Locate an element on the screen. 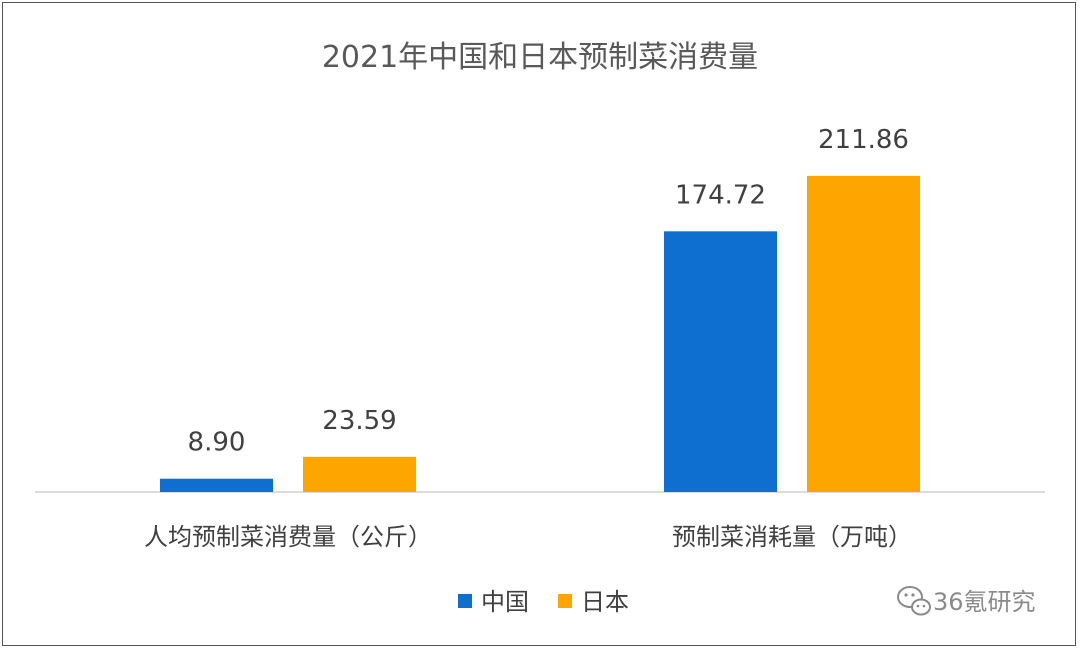  legend-label-china: 中国 is located at coordinates (505, 602).